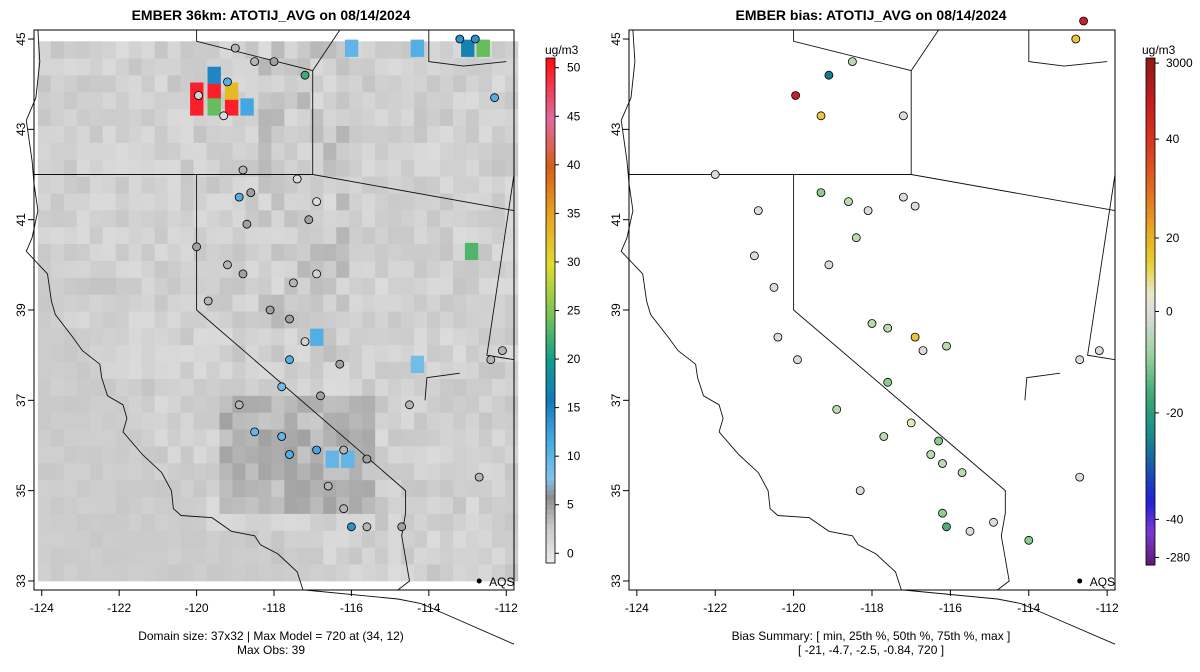  What do you see at coordinates (574, 68) in the screenshot?
I see `colorbar-tick-label: 50` at bounding box center [574, 68].